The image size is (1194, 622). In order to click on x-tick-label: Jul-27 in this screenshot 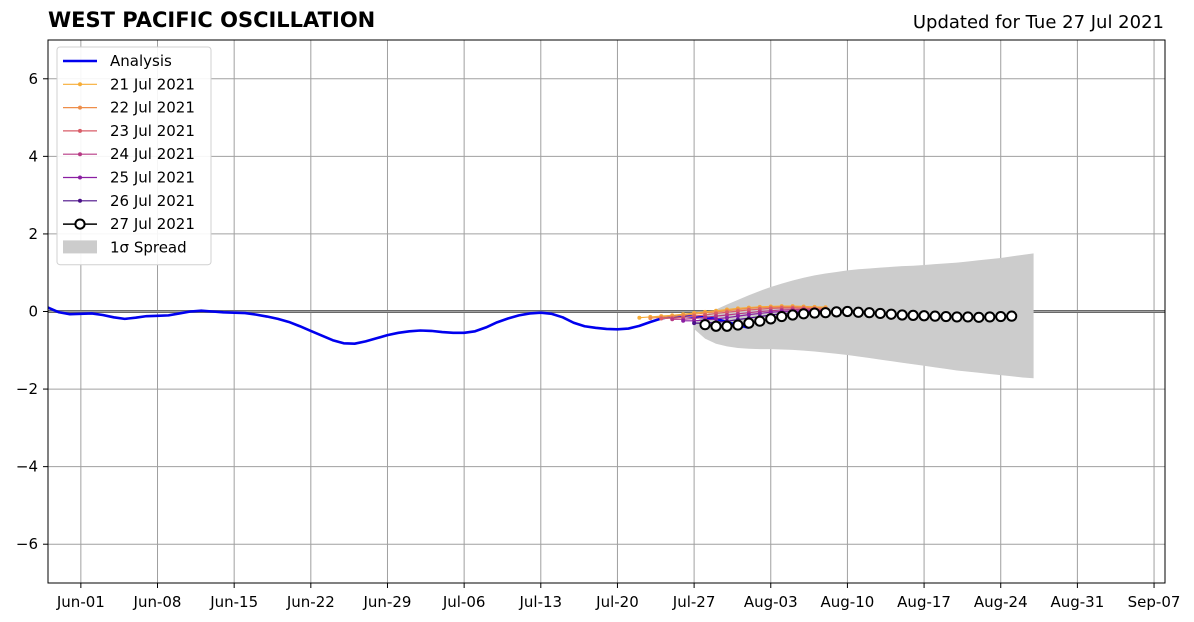, I will do `click(694, 602)`.